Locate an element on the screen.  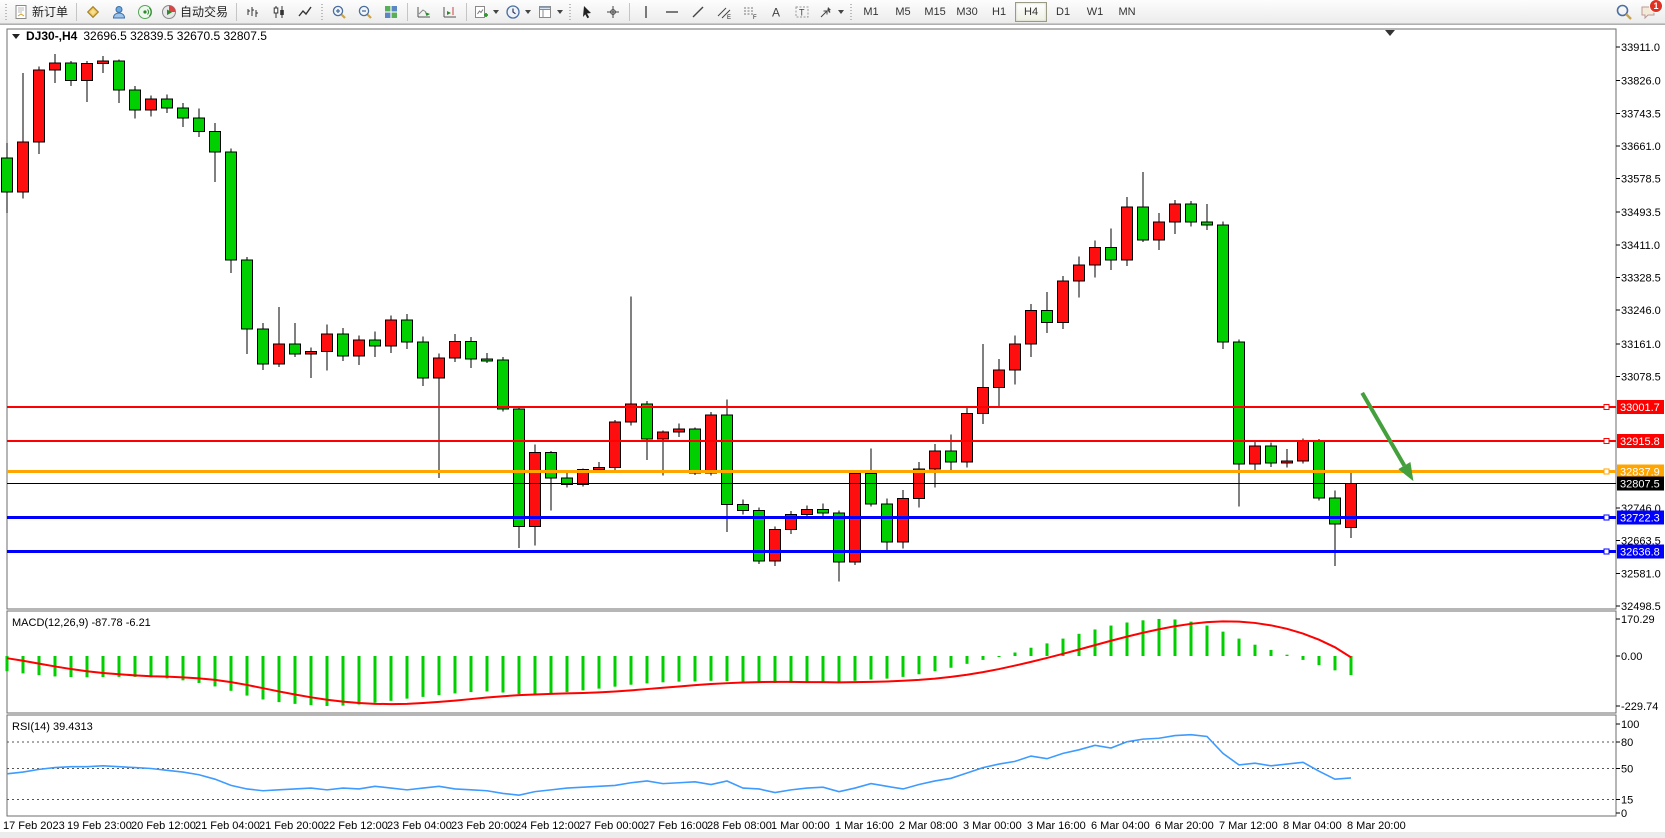
toolbar-button-horizontal-line is located at coordinates (672, 12).